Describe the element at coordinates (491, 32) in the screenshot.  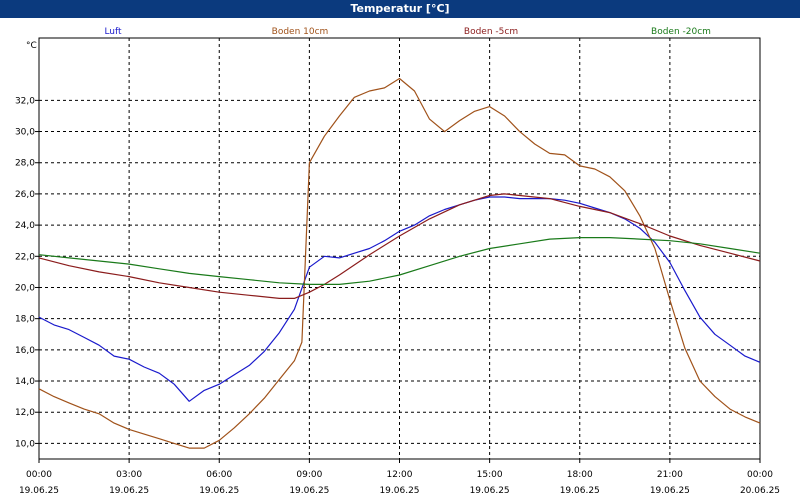
I see `legend-entry: Boden -5cm` at that location.